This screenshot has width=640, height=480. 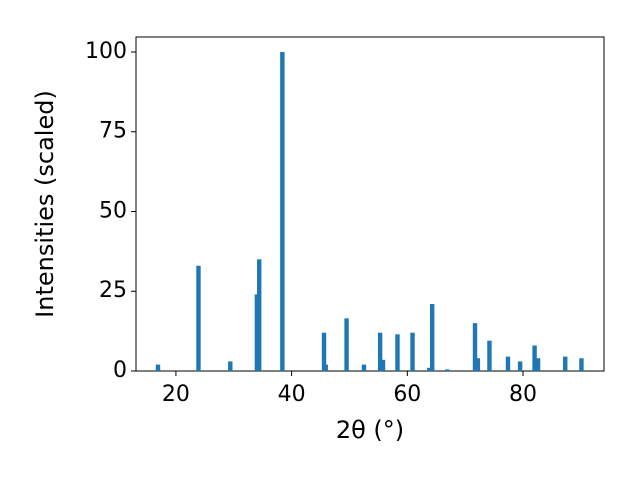 I want to click on x-tick-label: 80, so click(x=523, y=394).